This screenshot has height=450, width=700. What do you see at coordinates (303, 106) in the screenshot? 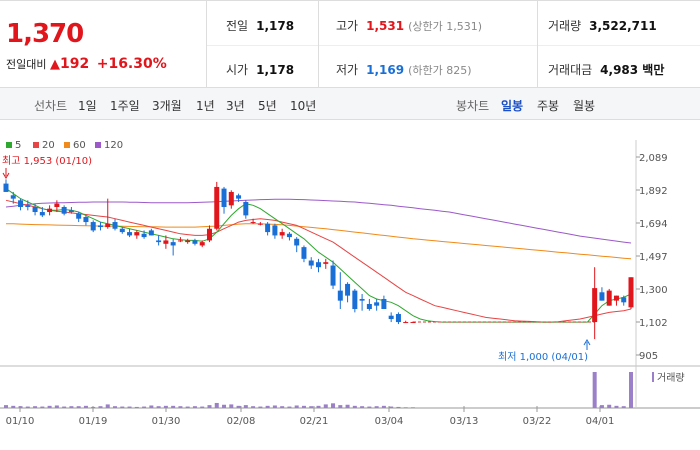
I see `period-10y: 10년` at bounding box center [303, 106].